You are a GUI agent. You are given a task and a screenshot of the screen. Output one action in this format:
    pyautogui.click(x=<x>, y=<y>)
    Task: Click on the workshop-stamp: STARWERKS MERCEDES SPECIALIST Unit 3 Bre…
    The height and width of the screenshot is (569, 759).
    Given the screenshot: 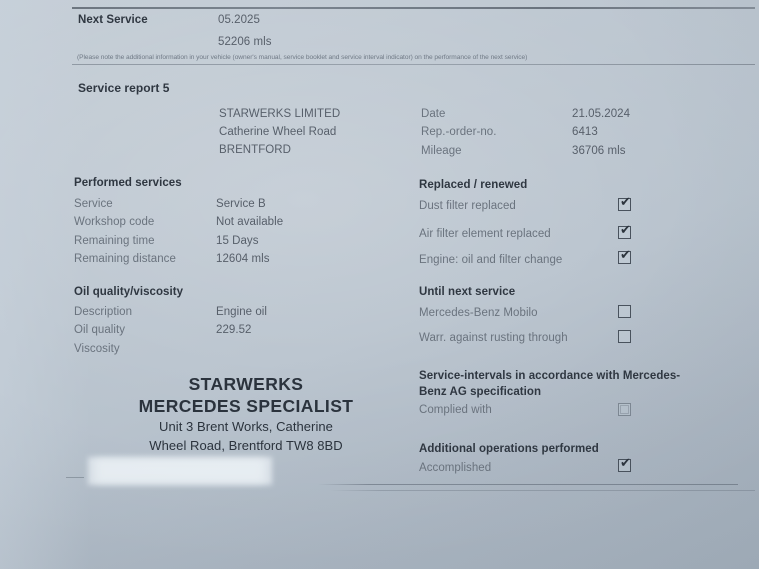 What is the action you would take?
    pyautogui.click(x=246, y=414)
    